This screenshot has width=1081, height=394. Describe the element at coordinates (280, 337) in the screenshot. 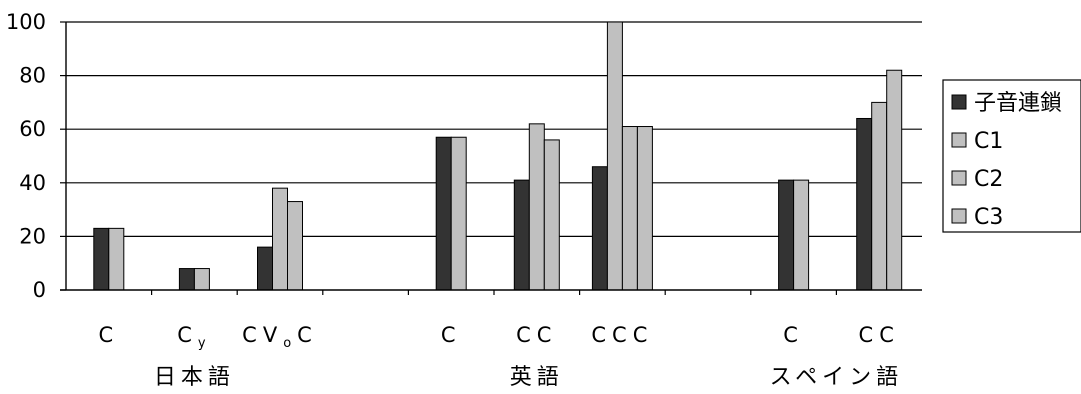

I see `category-label: CVoC` at that location.